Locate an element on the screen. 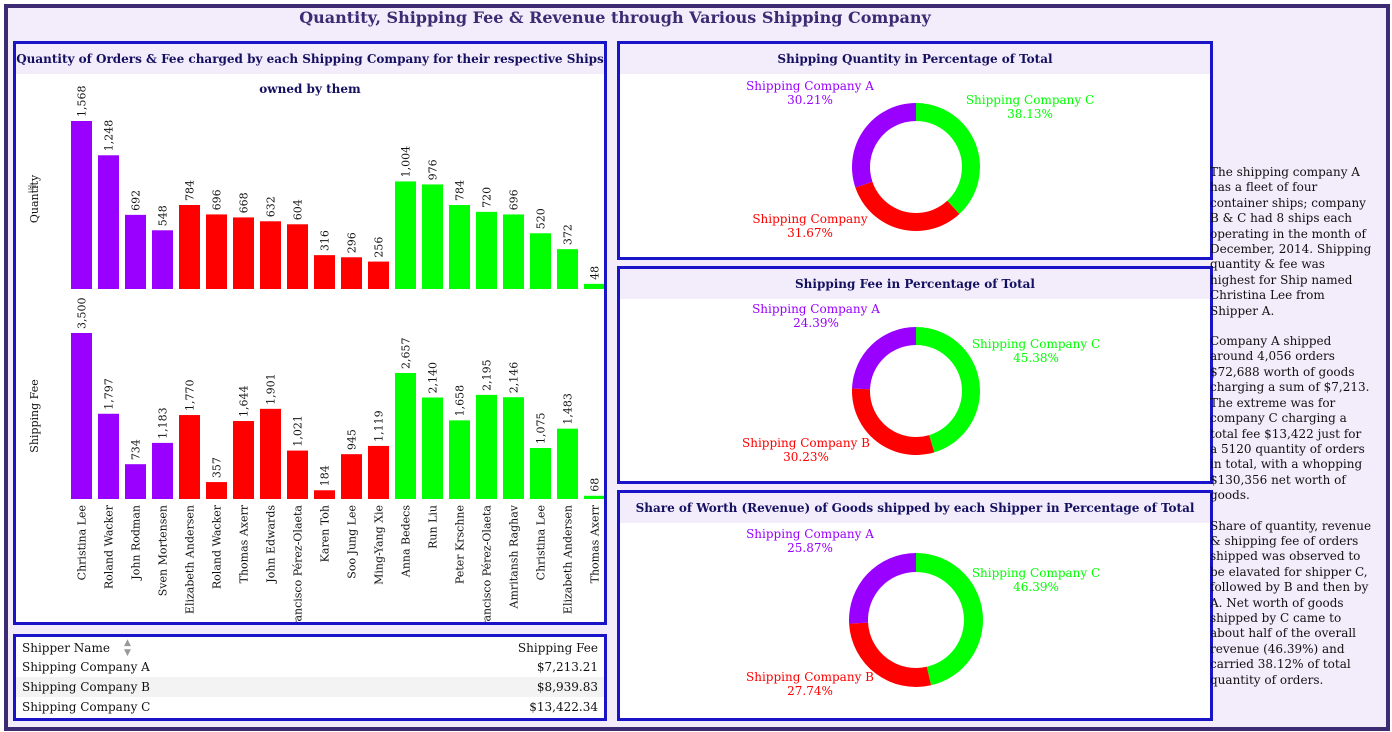 The image size is (1392, 732). bar-data-label: 184 is located at coordinates (325, 475).